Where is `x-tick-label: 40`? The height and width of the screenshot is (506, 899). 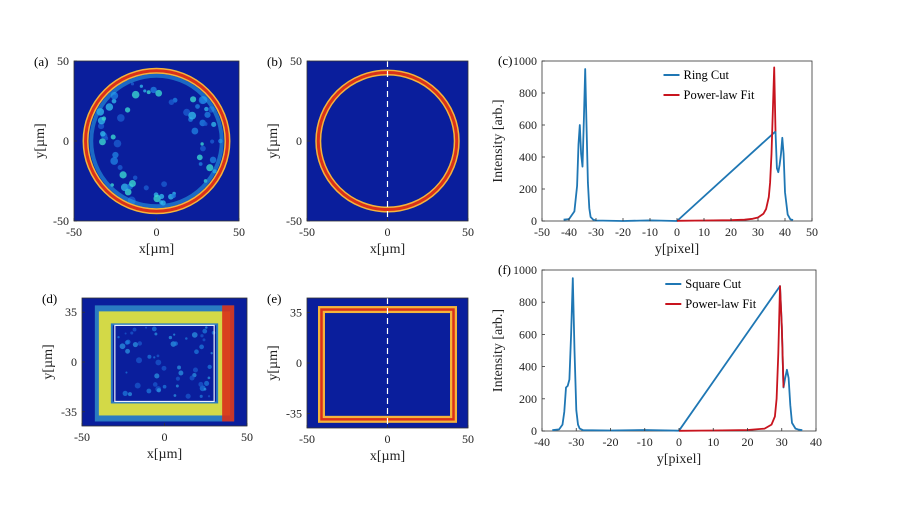
x-tick-label: 40 is located at coordinates (785, 232).